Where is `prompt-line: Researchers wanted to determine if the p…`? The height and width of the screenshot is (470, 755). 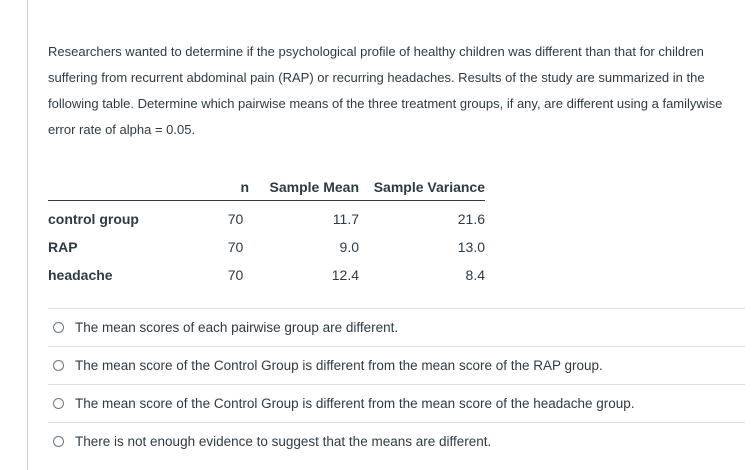 prompt-line: Researchers wanted to determine if the p… is located at coordinates (376, 51).